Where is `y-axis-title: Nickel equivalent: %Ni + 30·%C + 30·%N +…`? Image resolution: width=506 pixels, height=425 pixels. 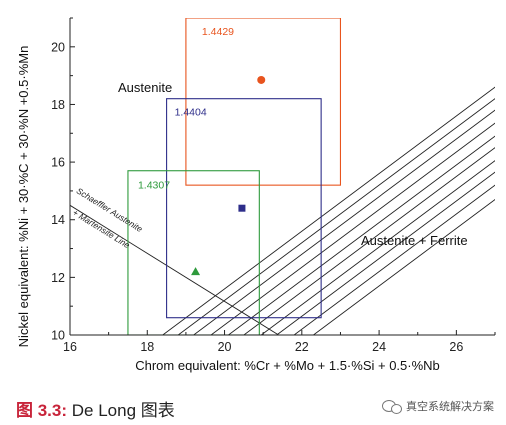
y-axis-title: Nickel equivalent: %Ni + 30·%C + 30·%N +… is located at coordinates (23, 197).